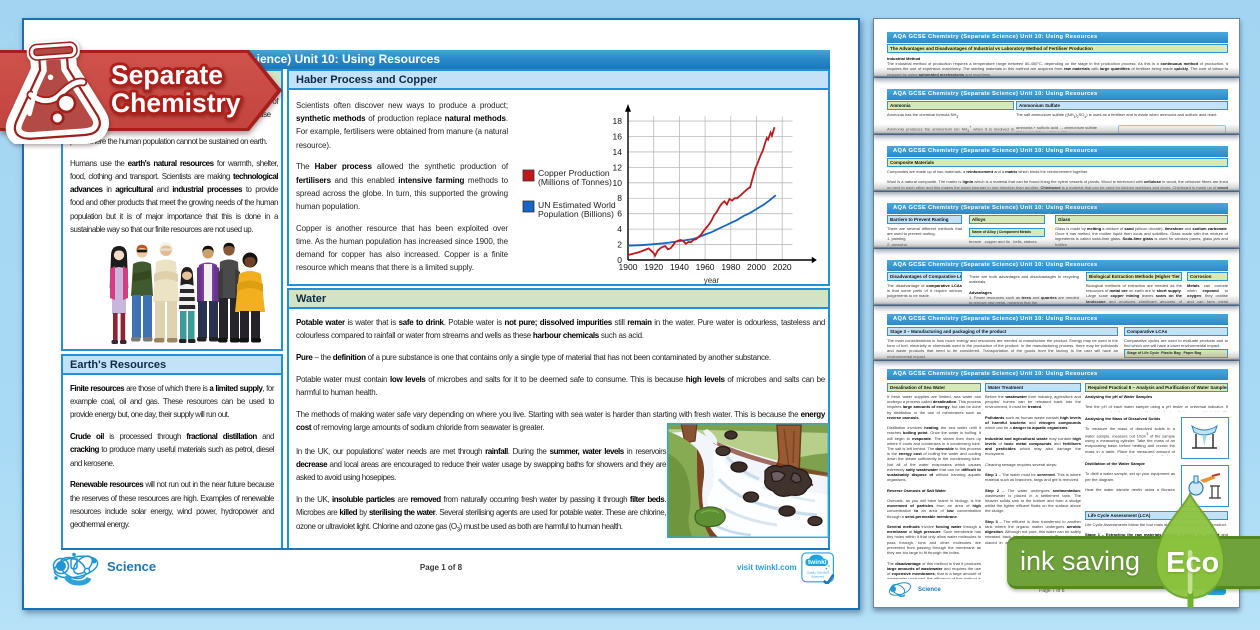 Image resolution: width=1260 pixels, height=630 pixels. What do you see at coordinates (619, 214) in the screenshot?
I see `svg-text: 6` at bounding box center [619, 214].